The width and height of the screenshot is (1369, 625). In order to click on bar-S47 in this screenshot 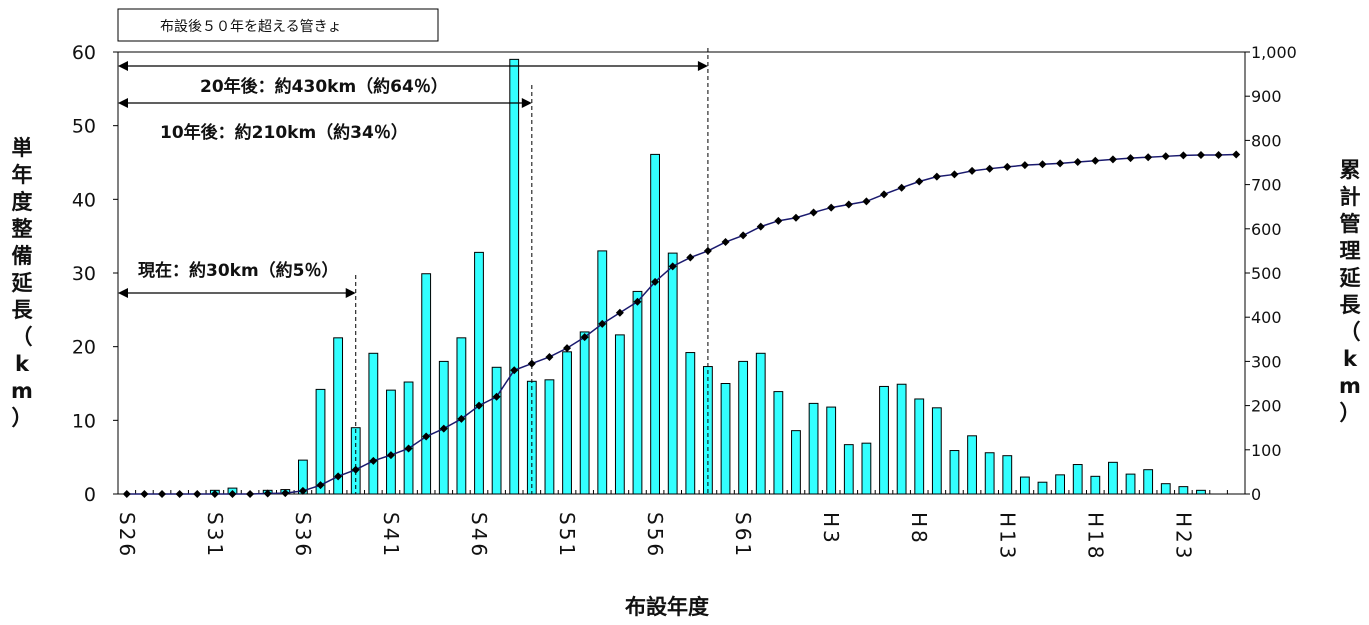, I will do `click(496, 430)`.